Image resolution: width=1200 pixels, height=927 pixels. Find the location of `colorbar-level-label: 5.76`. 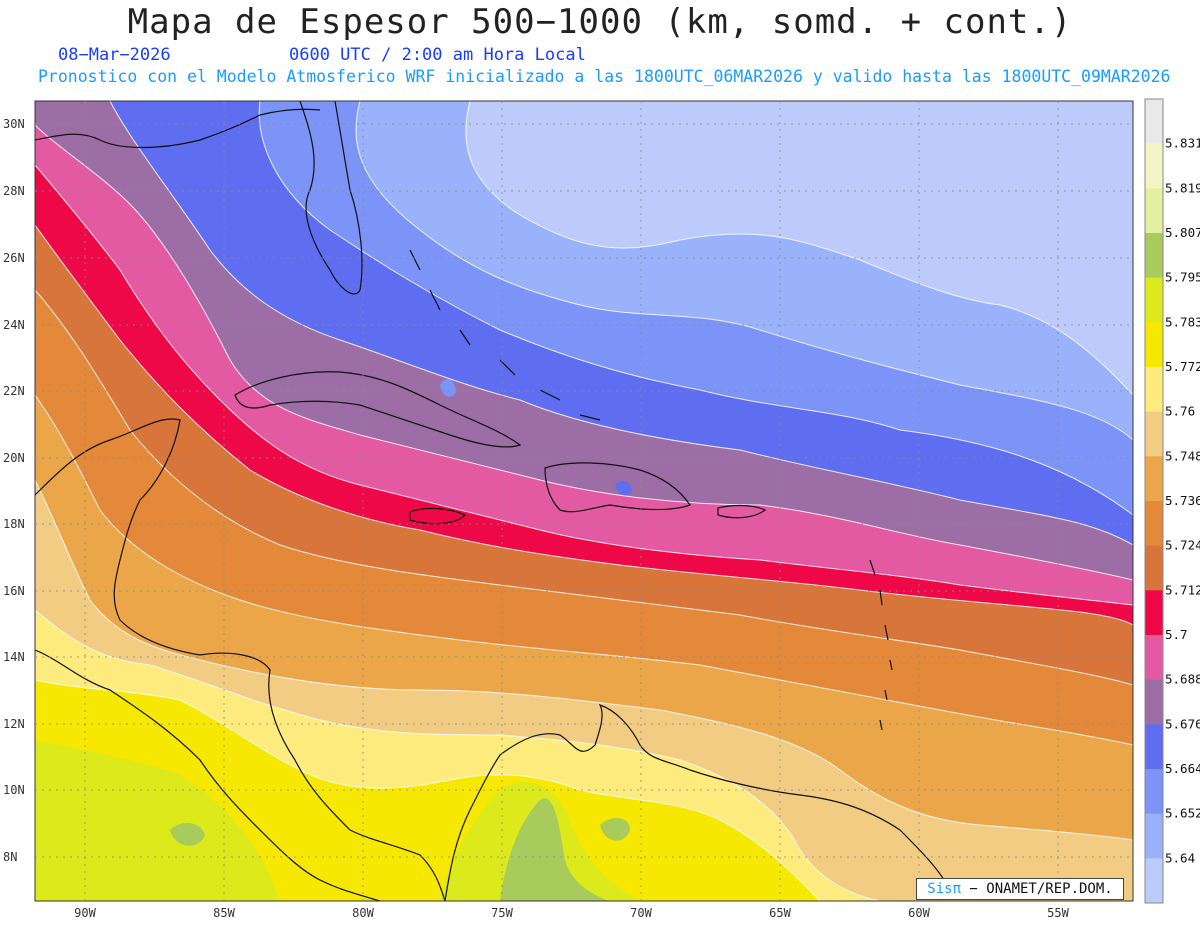

colorbar-level-label: 5.76 is located at coordinates (1180, 411).